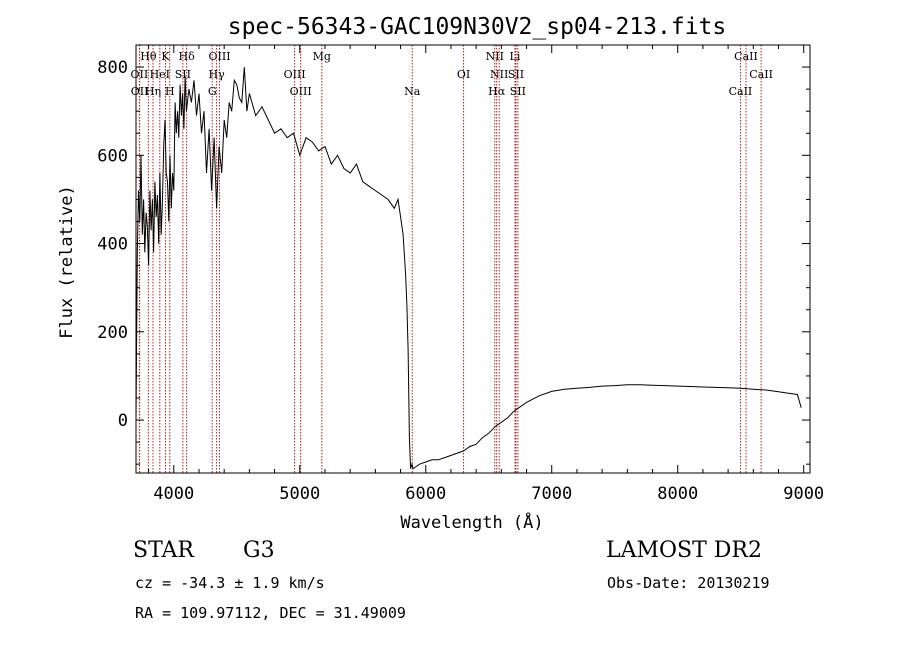 Image resolution: width=900 pixels, height=649 pixels. I want to click on y-tick-label: 600, so click(112, 156).